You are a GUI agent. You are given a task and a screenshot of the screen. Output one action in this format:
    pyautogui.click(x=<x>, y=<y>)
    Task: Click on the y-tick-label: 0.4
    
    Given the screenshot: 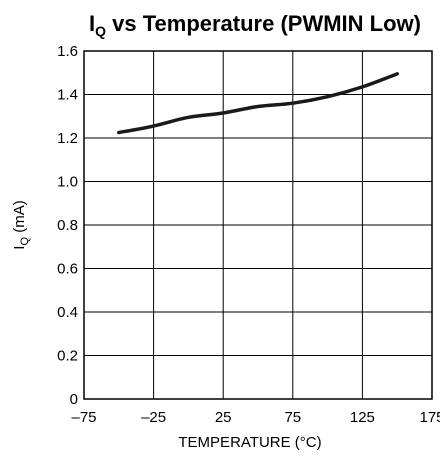 What is the action you would take?
    pyautogui.click(x=67, y=312)
    